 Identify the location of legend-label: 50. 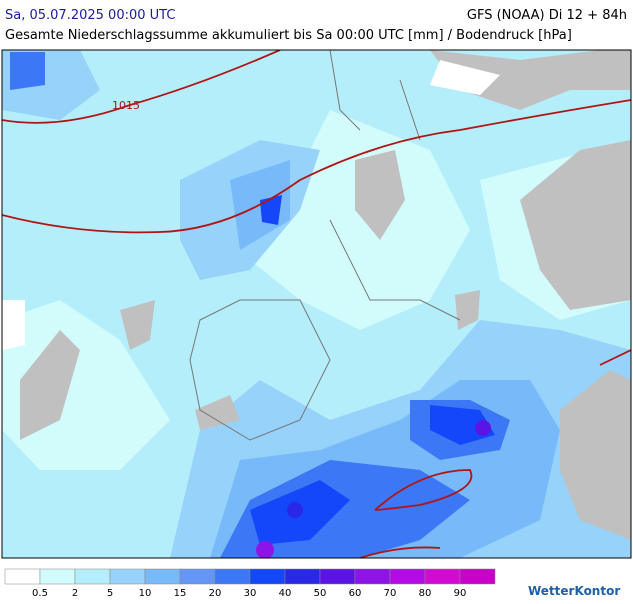
(320, 593).